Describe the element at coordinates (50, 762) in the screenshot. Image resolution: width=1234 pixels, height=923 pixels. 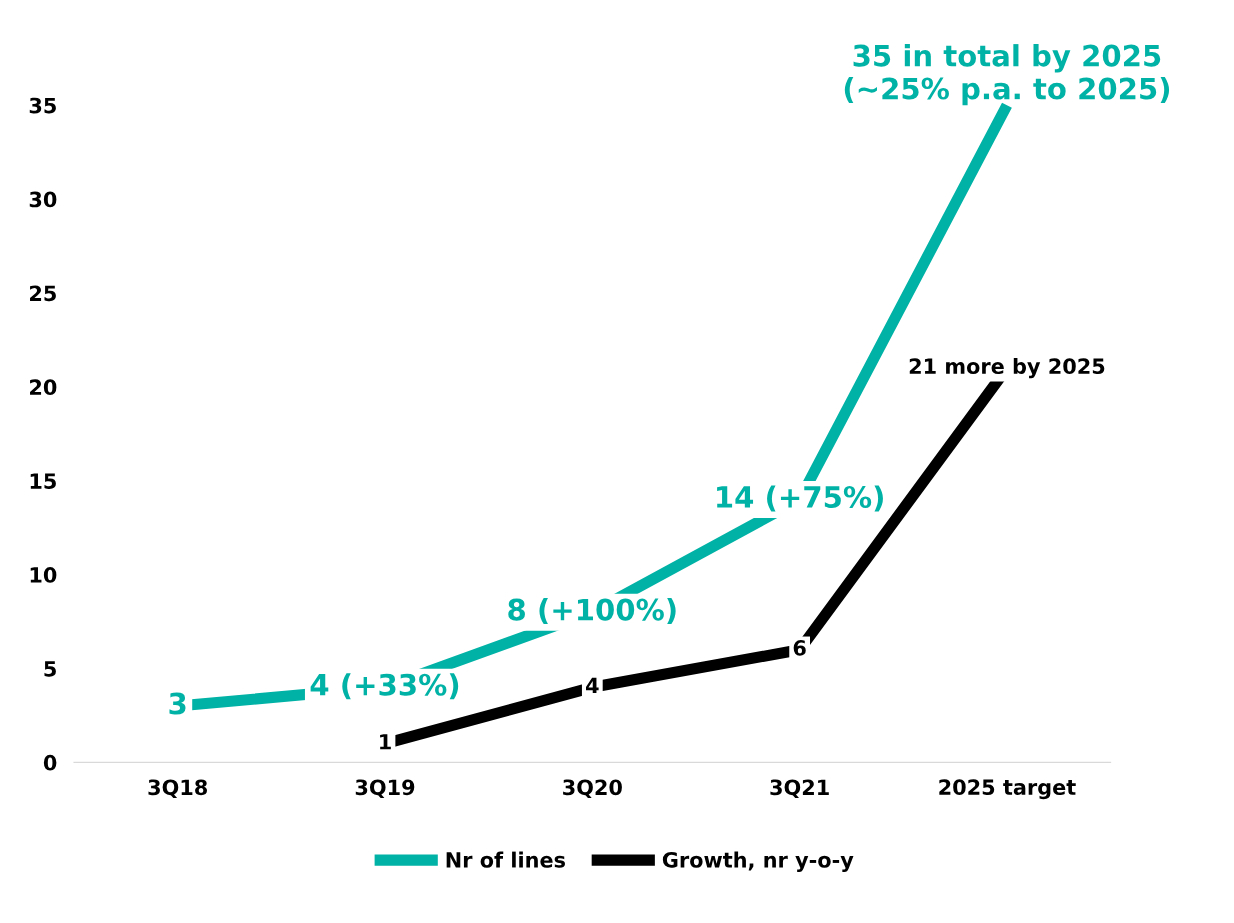
I see `y-tick-label: 0` at that location.